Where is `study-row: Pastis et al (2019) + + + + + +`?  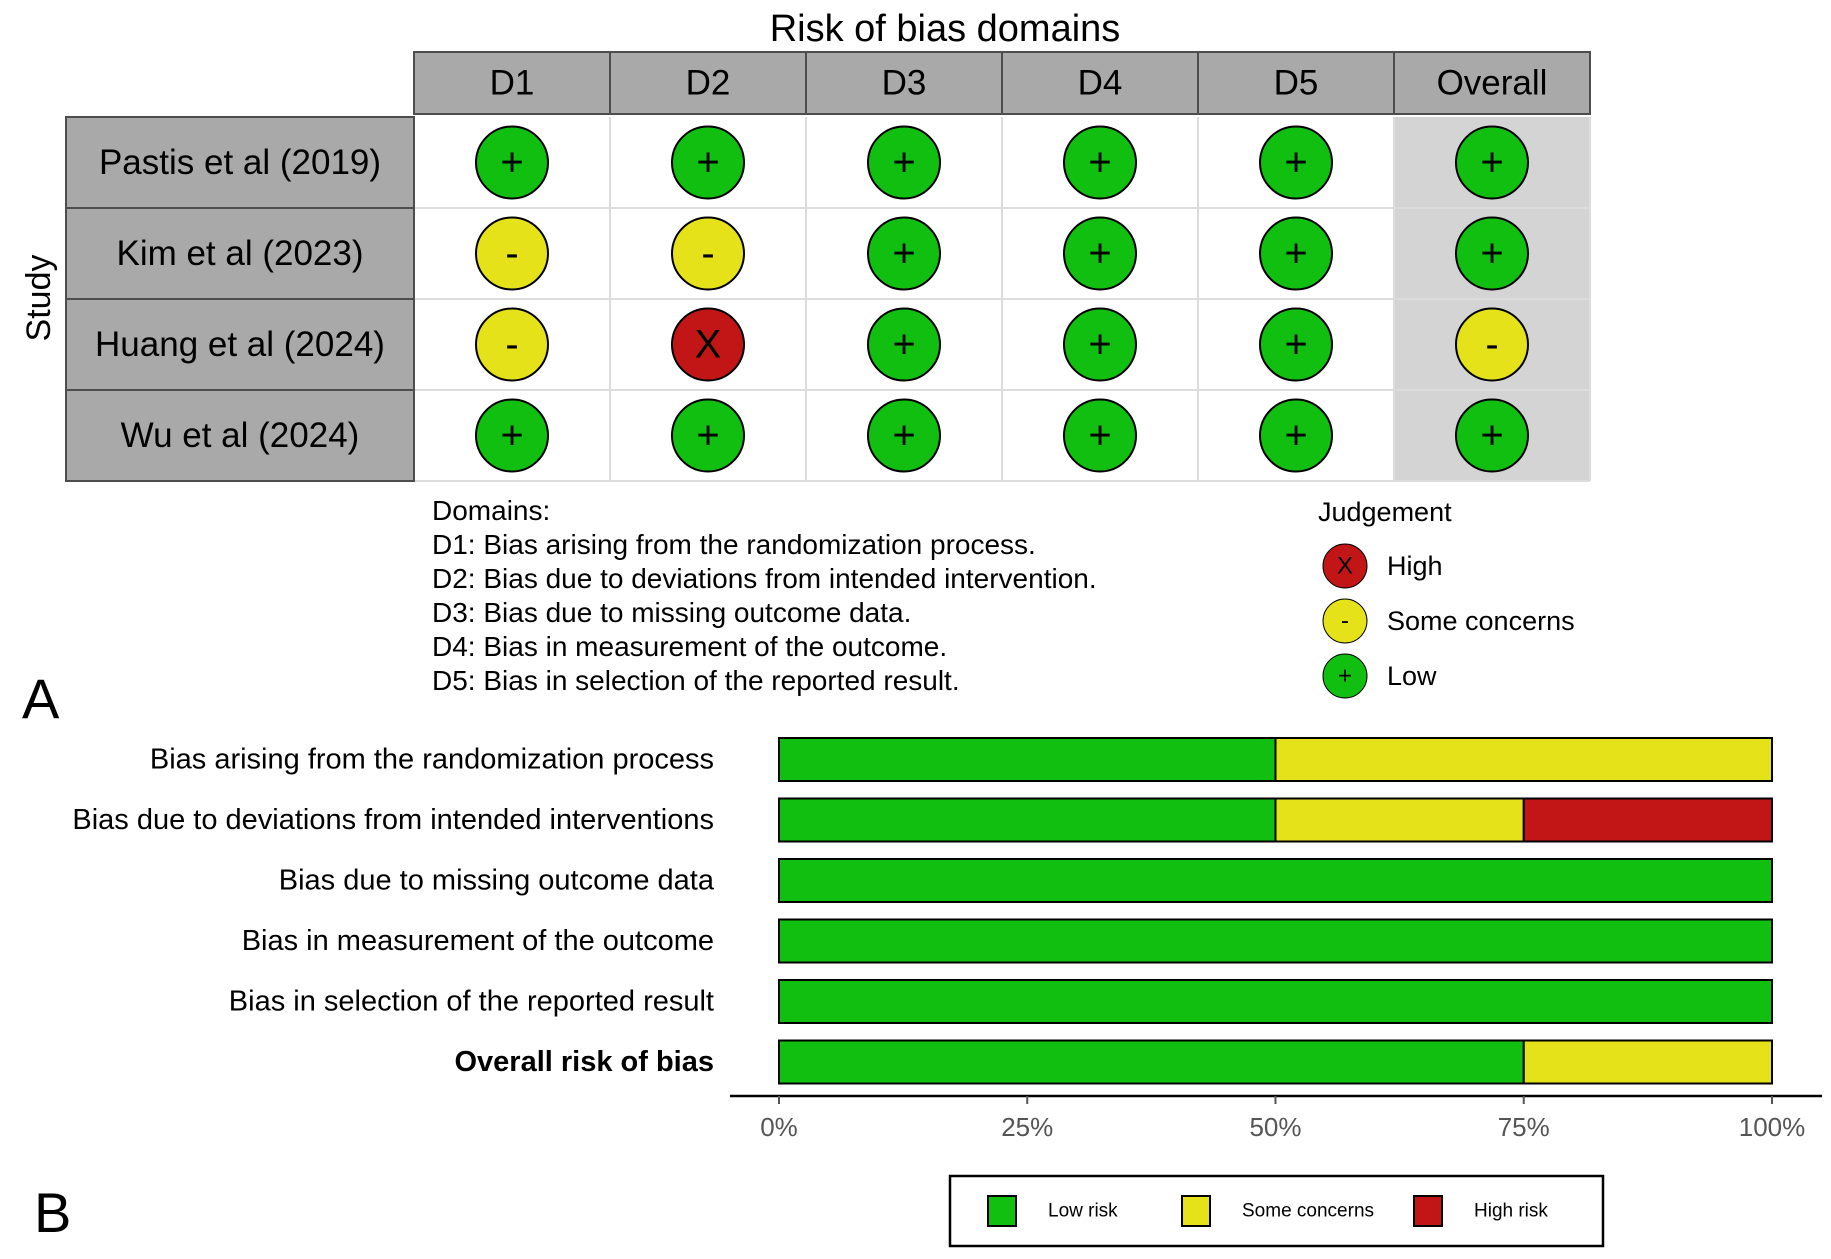 study-row: Pastis et al (2019) + + + + + + is located at coordinates (797, 162).